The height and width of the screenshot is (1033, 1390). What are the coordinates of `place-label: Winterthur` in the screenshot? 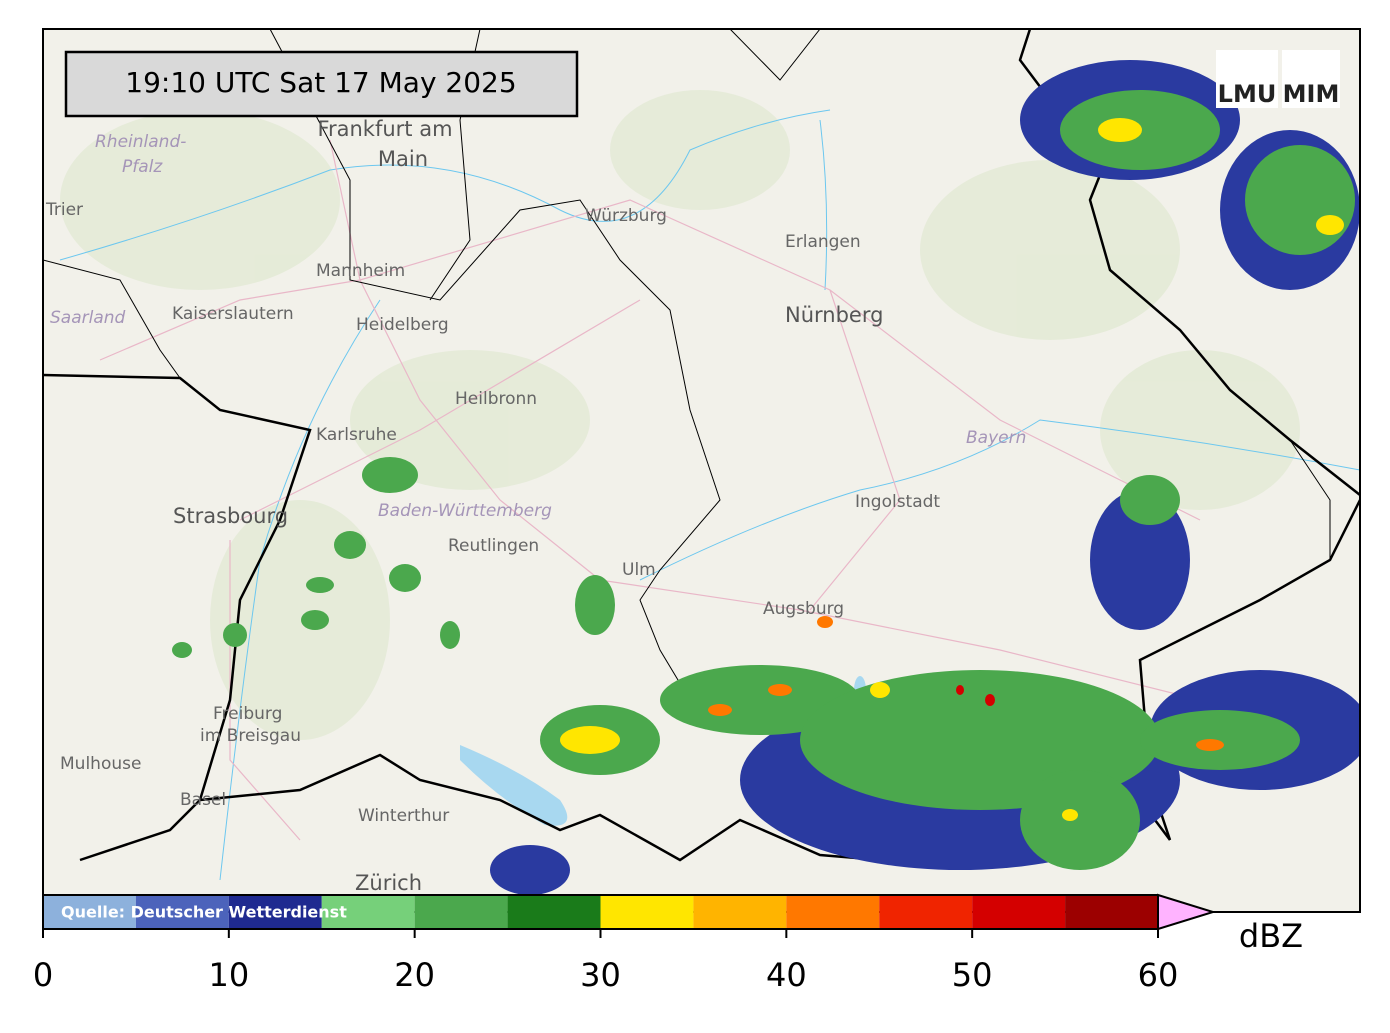 It's located at (403, 816).